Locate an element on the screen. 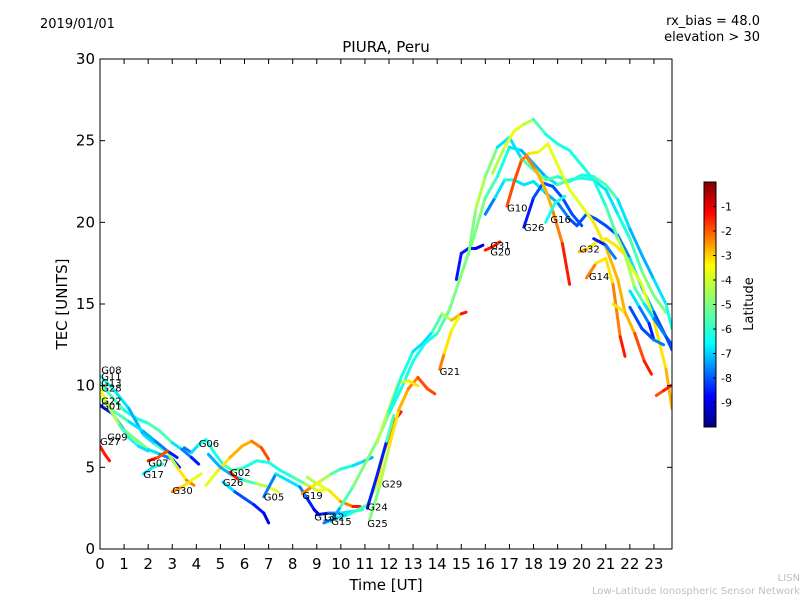  satellite-label: G09 is located at coordinates (117, 437).